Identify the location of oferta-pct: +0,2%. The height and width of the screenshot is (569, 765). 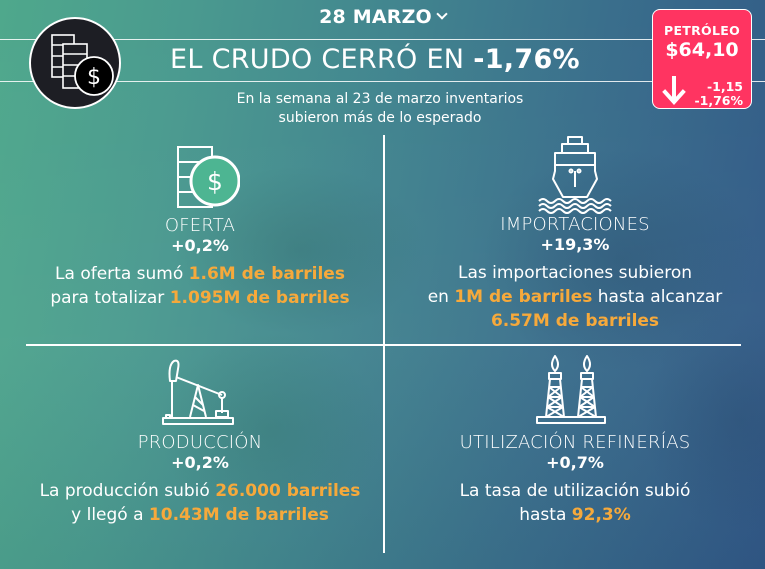
(200, 245).